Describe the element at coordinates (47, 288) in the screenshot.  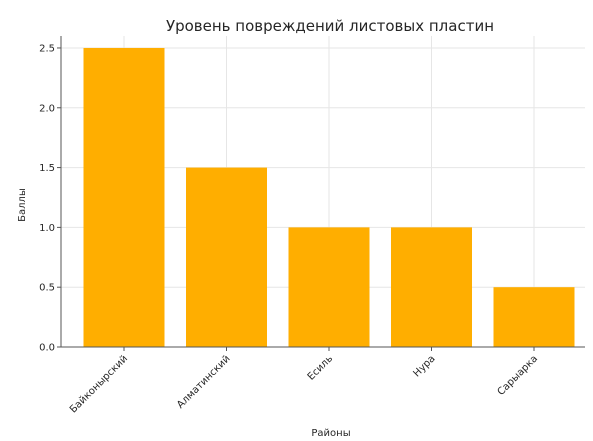
I see `y-tick-label: 0.5` at that location.